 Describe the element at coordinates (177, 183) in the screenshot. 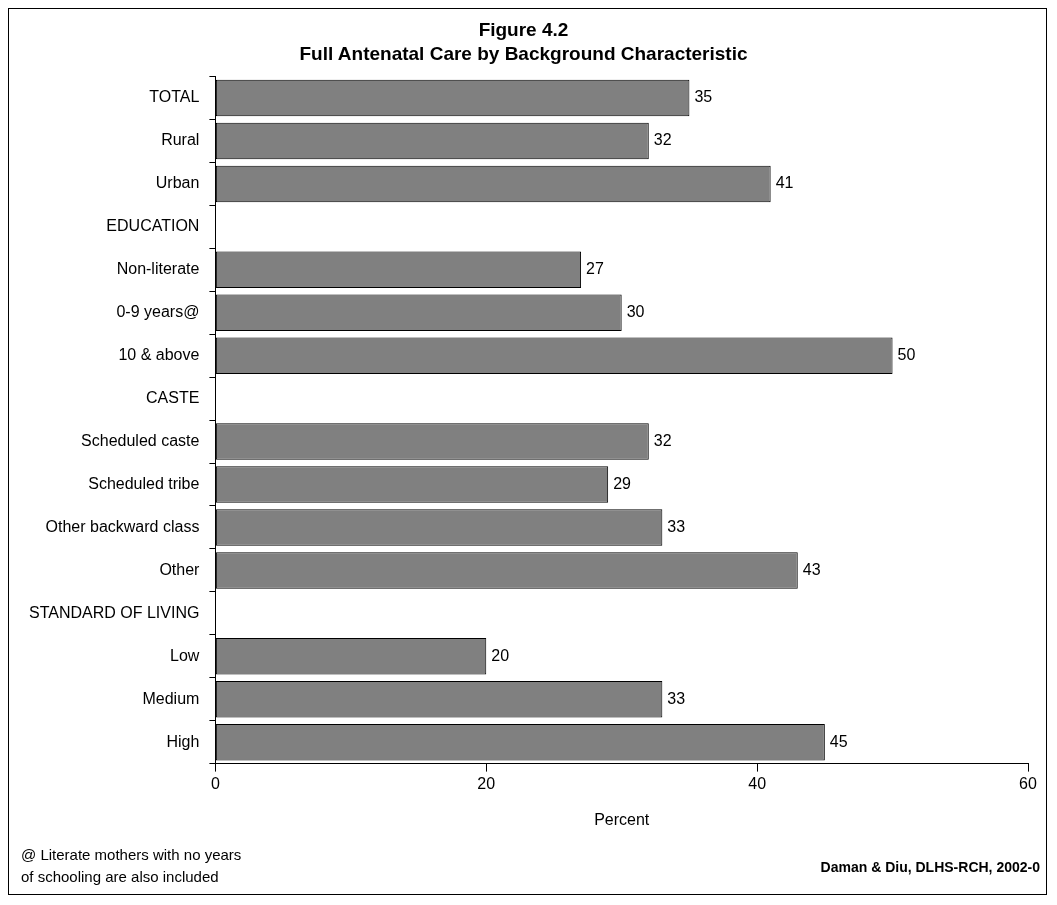

I see `y-tick-label: Urban` at that location.